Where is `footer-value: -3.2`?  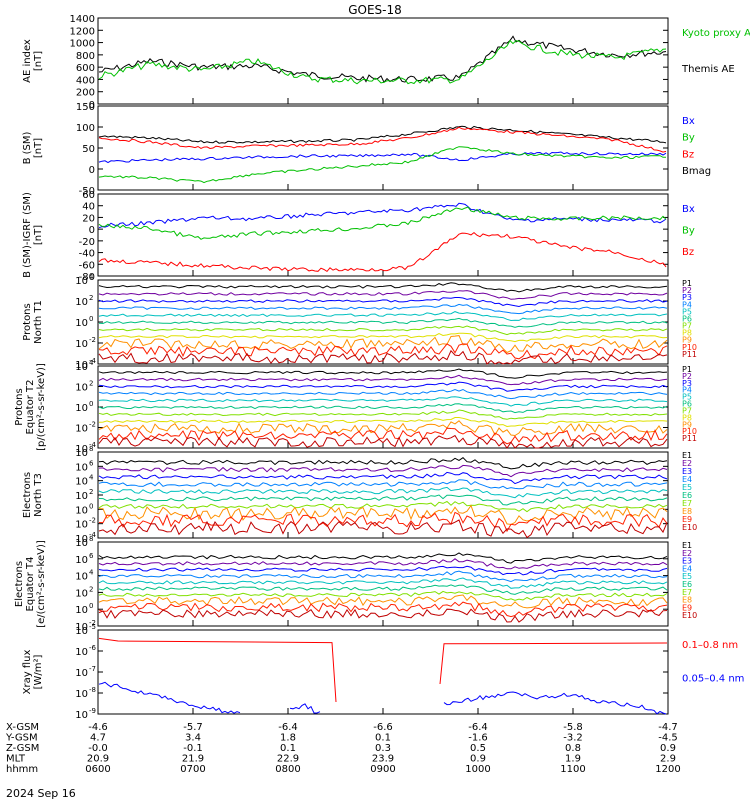
footer-value: -3.2 is located at coordinates (573, 738).